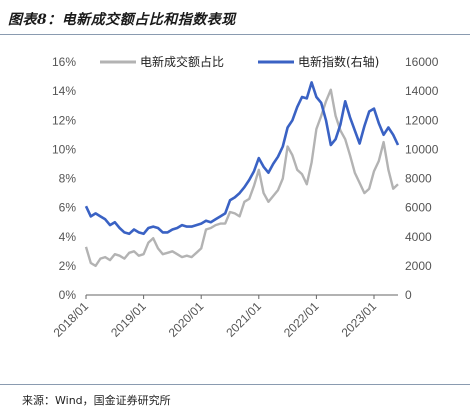 Image resolution: width=470 pixels, height=408 pixels. Describe the element at coordinates (422, 91) in the screenshot. I see `y-right-tick-label: 14000` at that location.